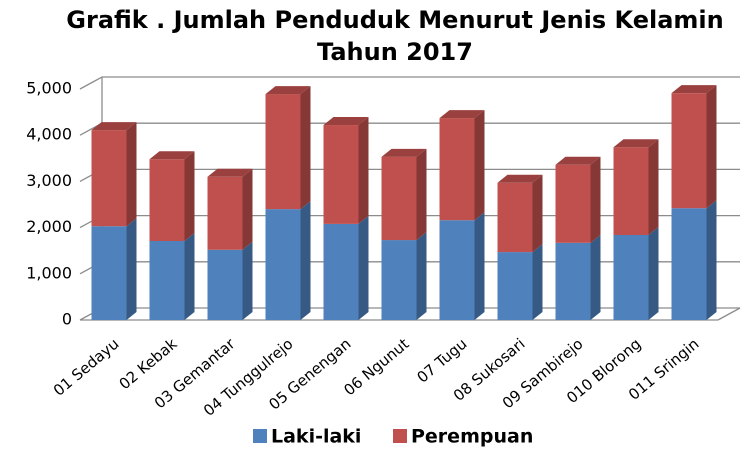  I want to click on y-tick-label: 0, so click(67, 319).